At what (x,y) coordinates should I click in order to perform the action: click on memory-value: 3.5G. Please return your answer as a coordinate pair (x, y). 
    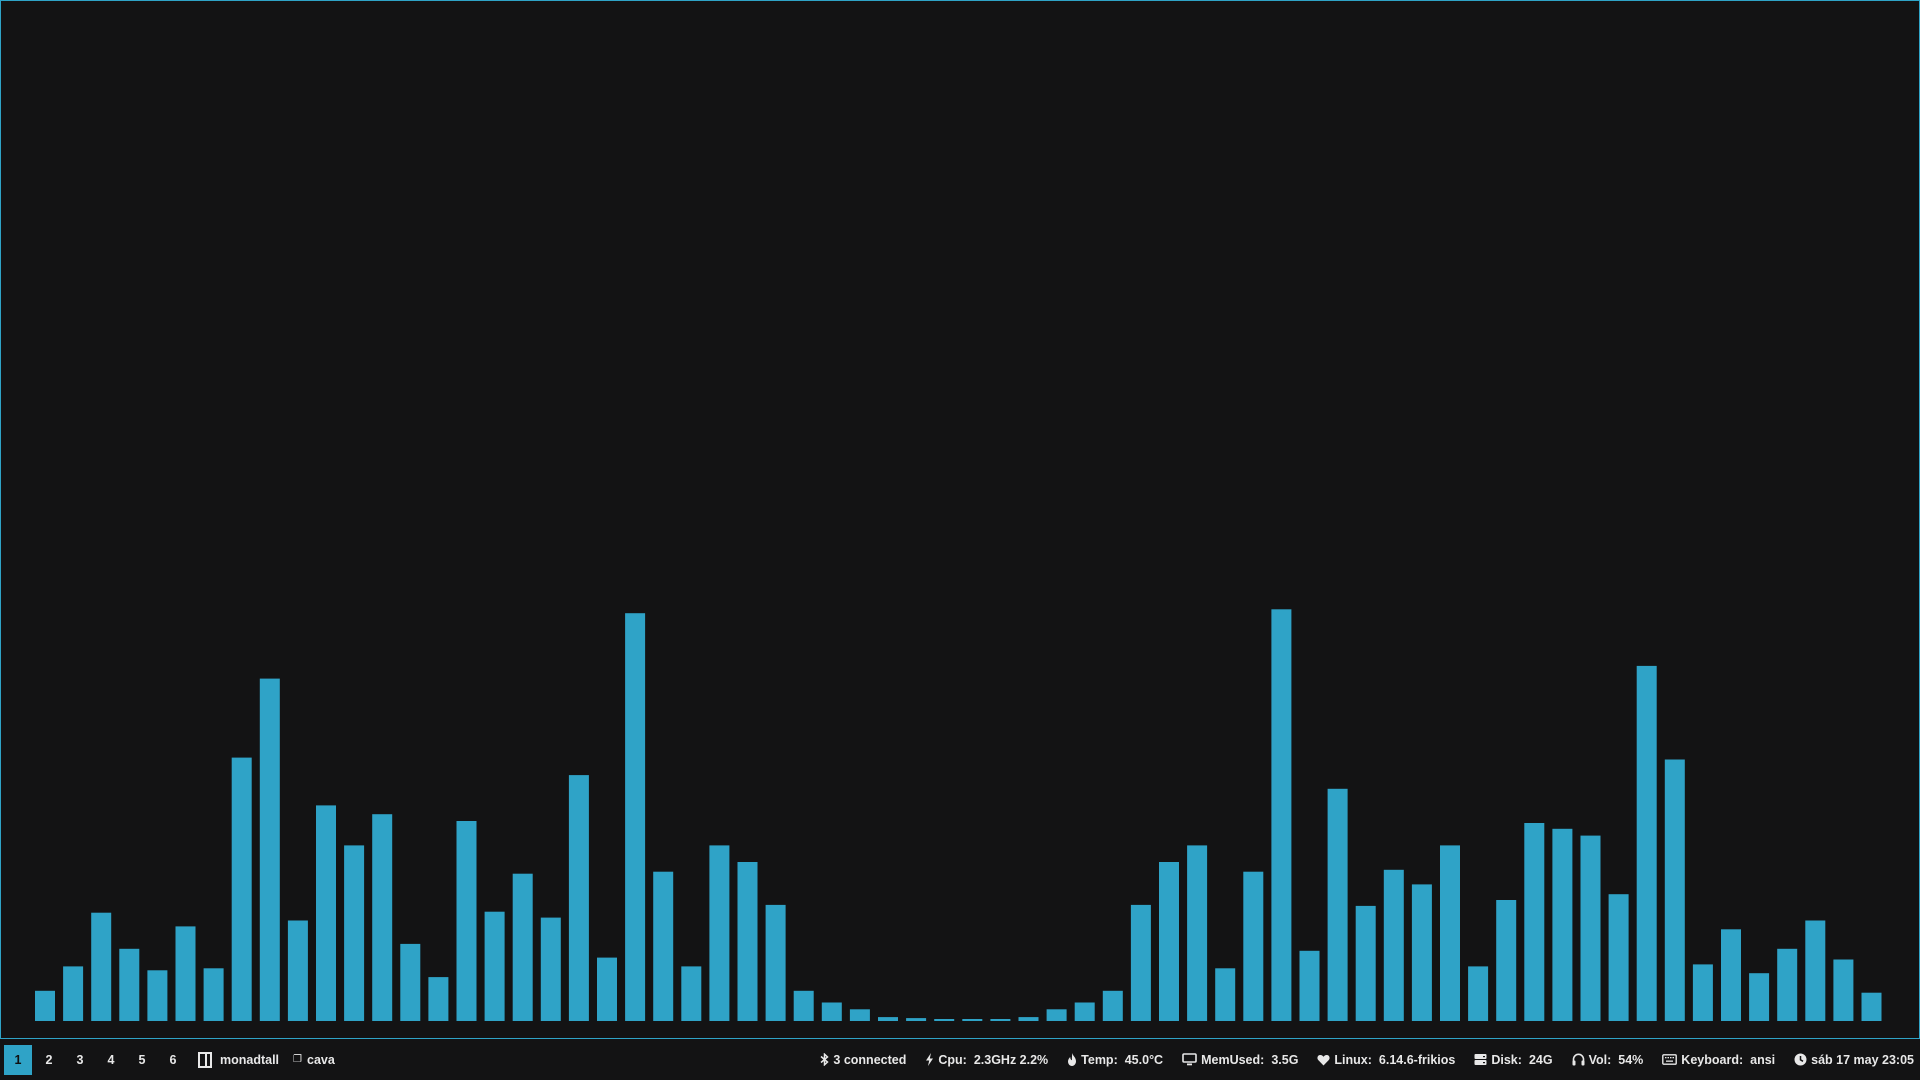
    Looking at the image, I should click on (1285, 1059).